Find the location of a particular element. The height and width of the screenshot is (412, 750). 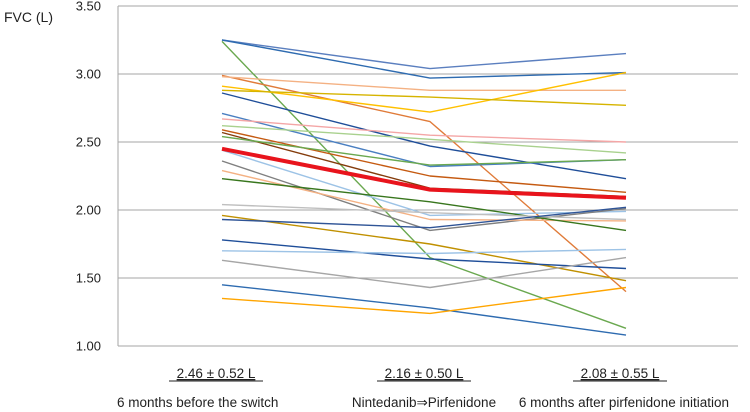

mean-series is located at coordinates (424, 173).